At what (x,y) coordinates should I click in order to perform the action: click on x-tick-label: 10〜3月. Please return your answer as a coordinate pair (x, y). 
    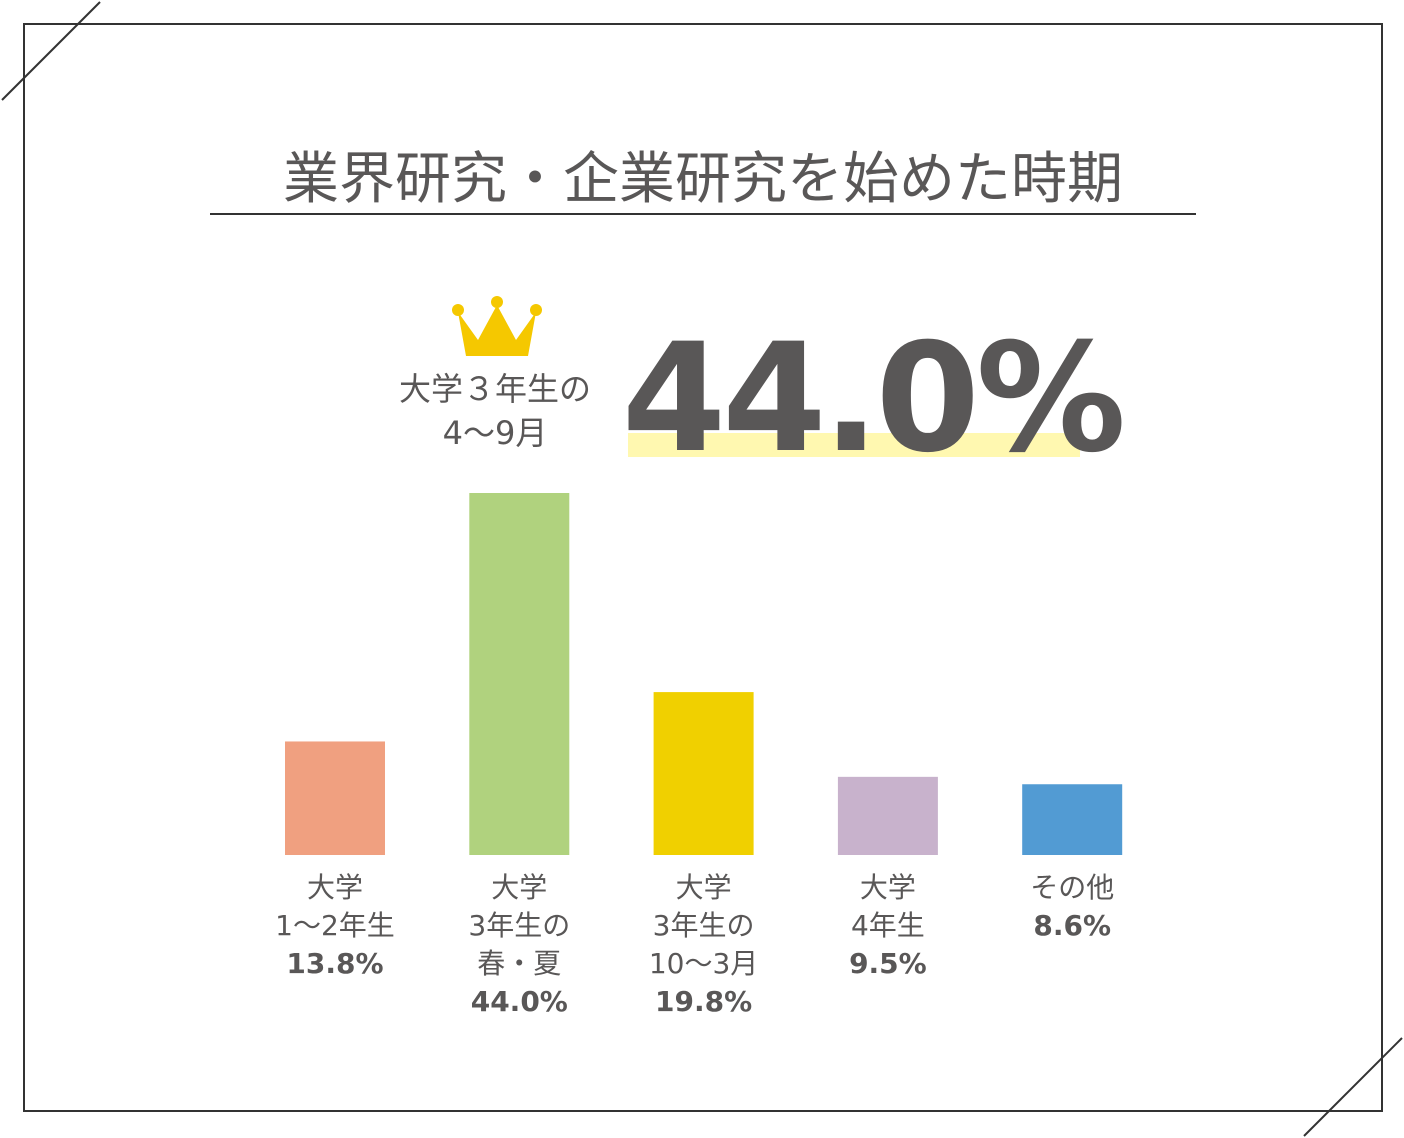
    Looking at the image, I should click on (703, 963).